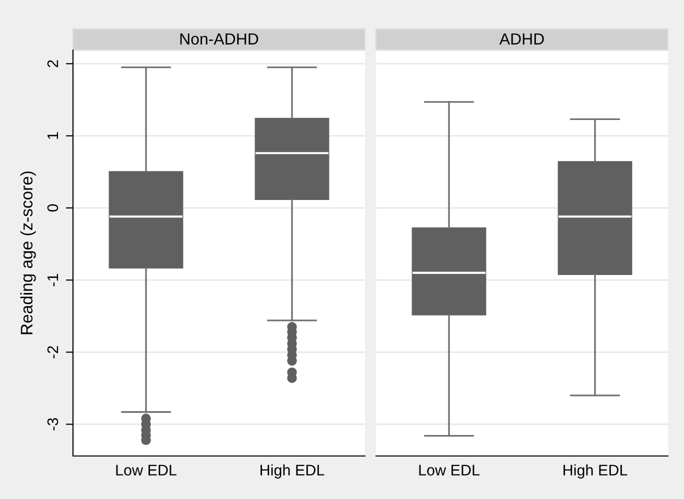  What do you see at coordinates (28, 253) in the screenshot?
I see `y-axis-title: Reading age (z-score)` at bounding box center [28, 253].